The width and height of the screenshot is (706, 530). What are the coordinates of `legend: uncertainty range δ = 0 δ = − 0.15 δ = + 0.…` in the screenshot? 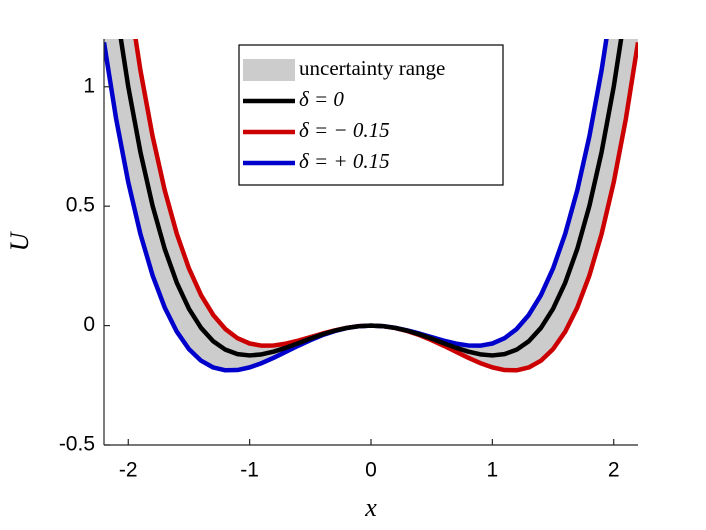 It's located at (371, 115).